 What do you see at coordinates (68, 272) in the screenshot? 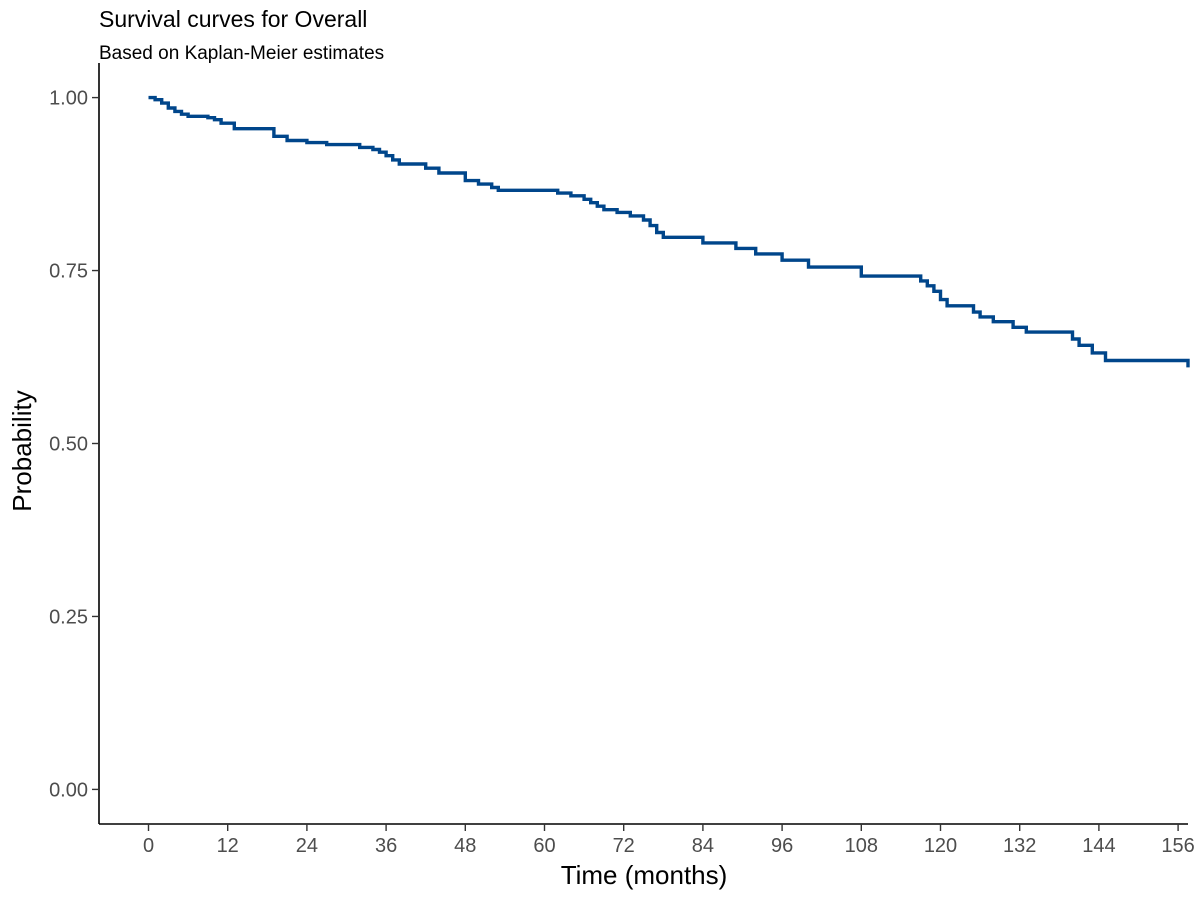
I see `y-tick-label: 0.75` at bounding box center [68, 272].